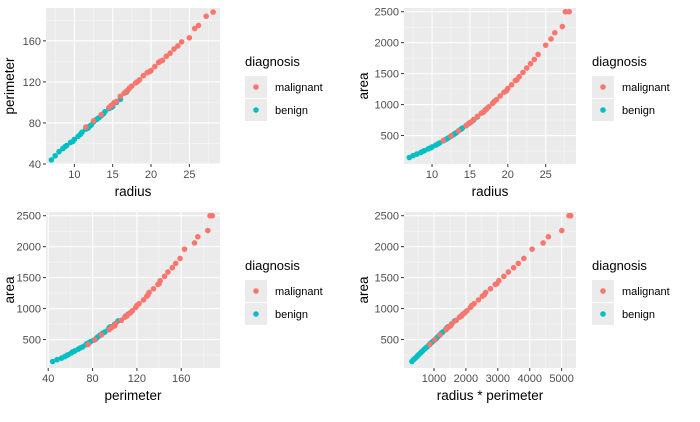 Image resolution: width=700 pixels, height=422 pixels. Describe the element at coordinates (48, 379) in the screenshot. I see `x-tick-label: 40` at that location.